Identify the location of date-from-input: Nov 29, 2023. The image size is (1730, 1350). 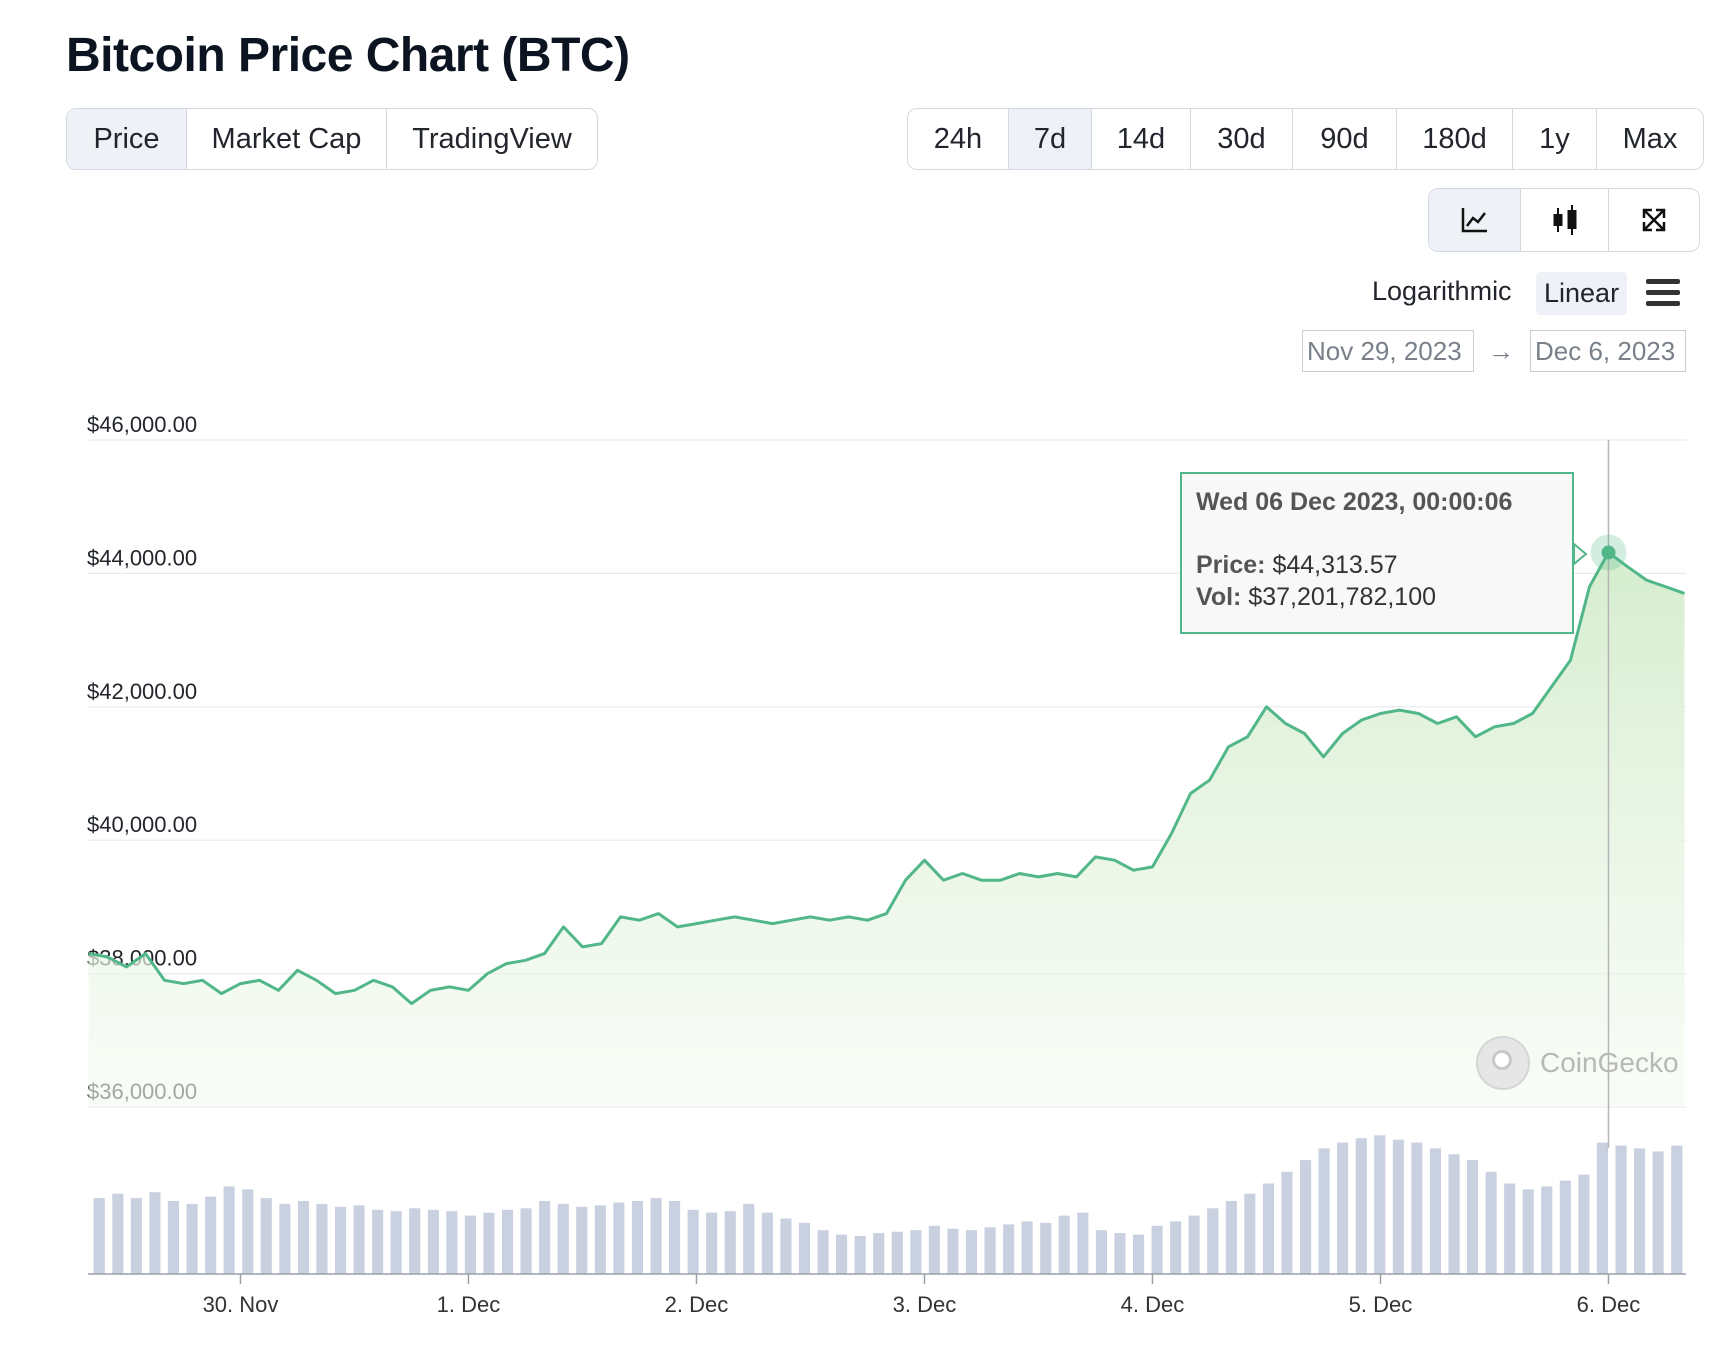
(1388, 351).